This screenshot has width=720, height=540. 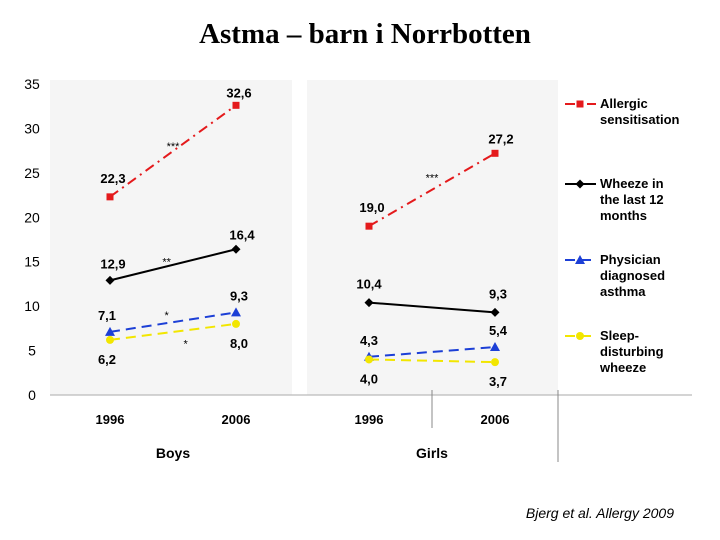 I want to click on legend-label-wheeze: Wheeze in, so click(x=632, y=183).